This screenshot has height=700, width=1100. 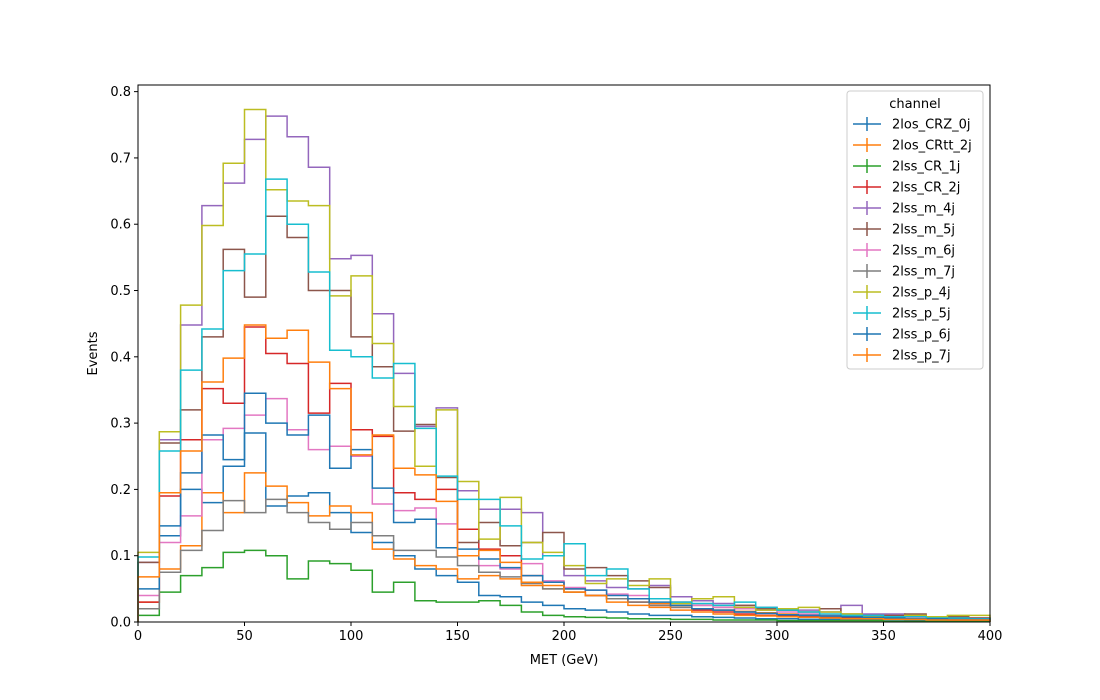 I want to click on y-axis-label: Events, so click(x=93, y=353).